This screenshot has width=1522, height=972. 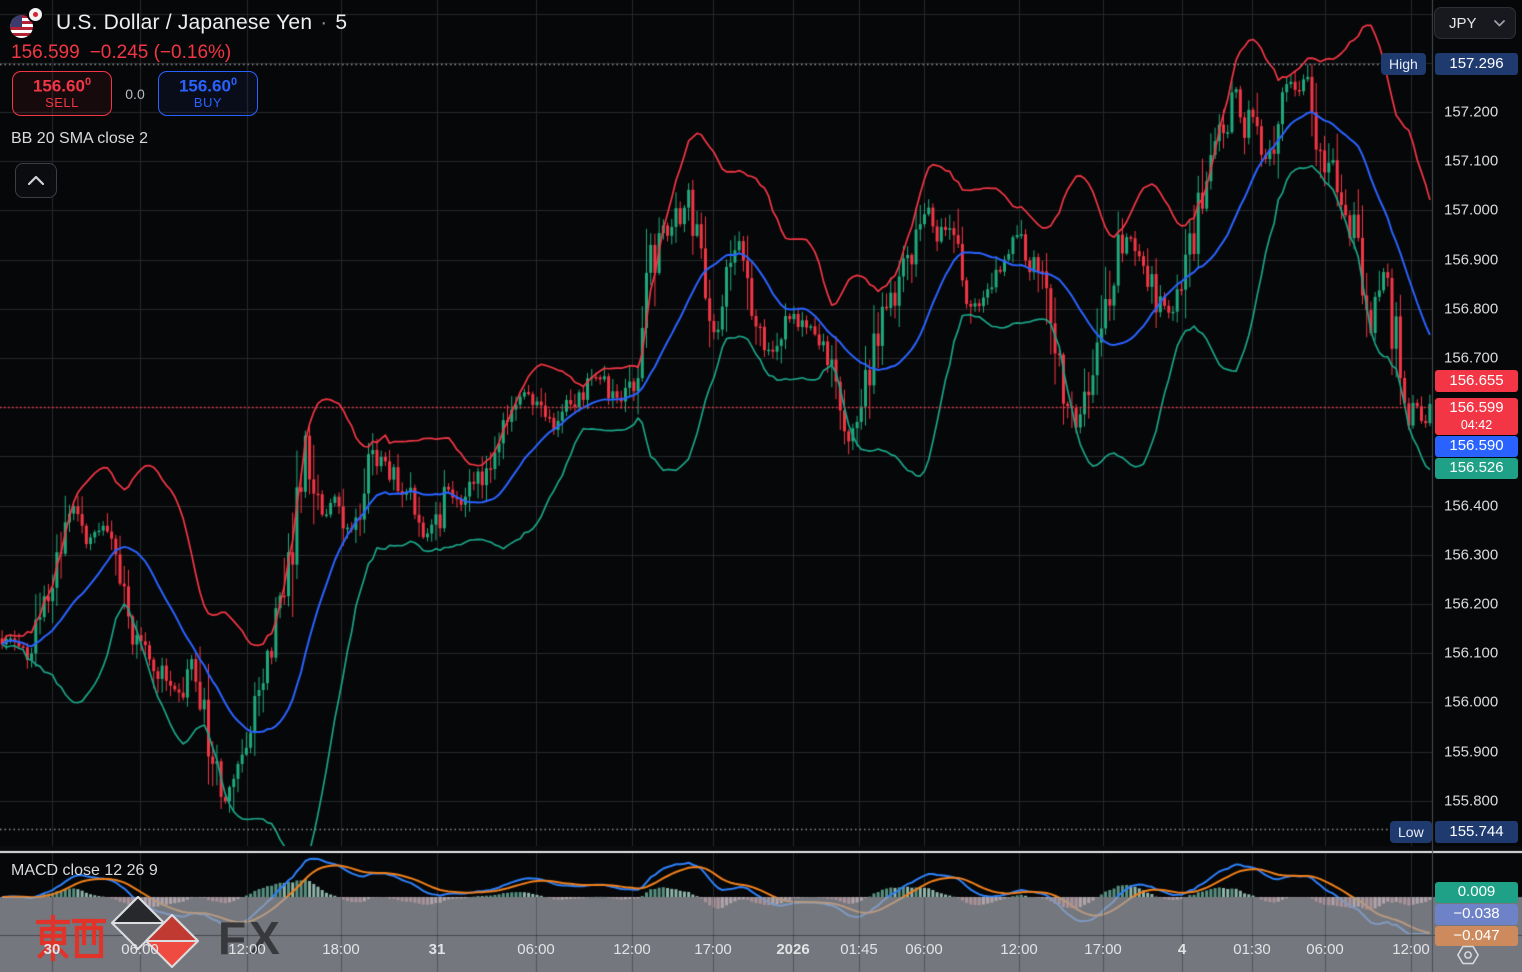 I want to click on price-tag: 156.526, so click(x=1476, y=468).